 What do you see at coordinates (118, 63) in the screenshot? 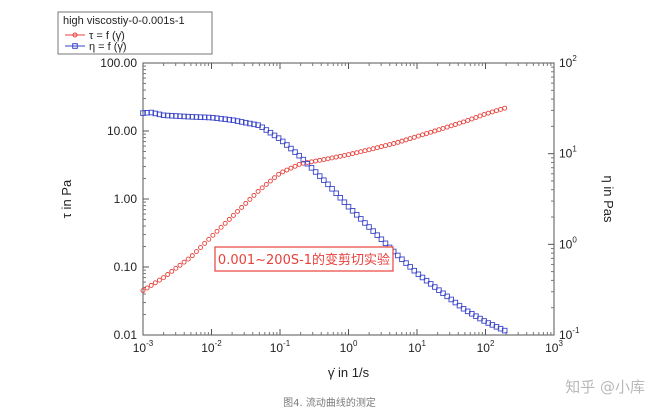
I see `y-tick-label: 100.00` at bounding box center [118, 63].